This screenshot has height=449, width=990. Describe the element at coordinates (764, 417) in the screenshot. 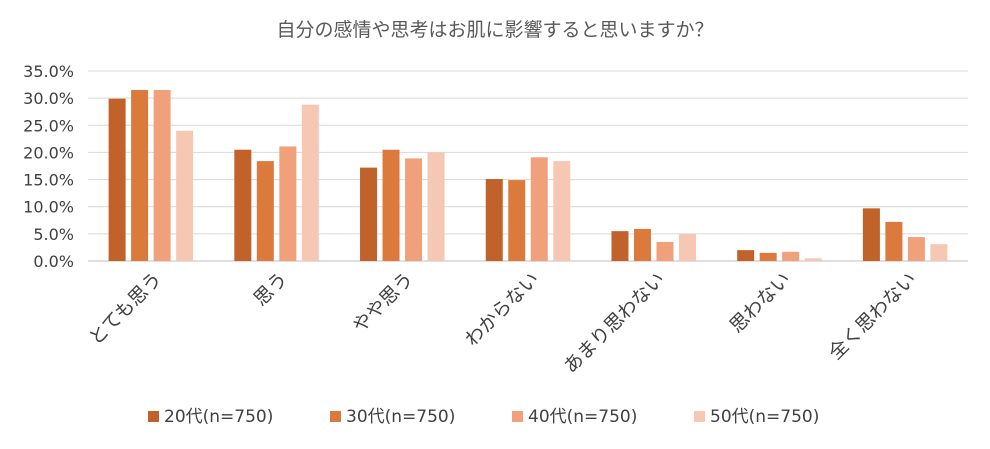

I see `legend-label: 50代(n=750)` at that location.